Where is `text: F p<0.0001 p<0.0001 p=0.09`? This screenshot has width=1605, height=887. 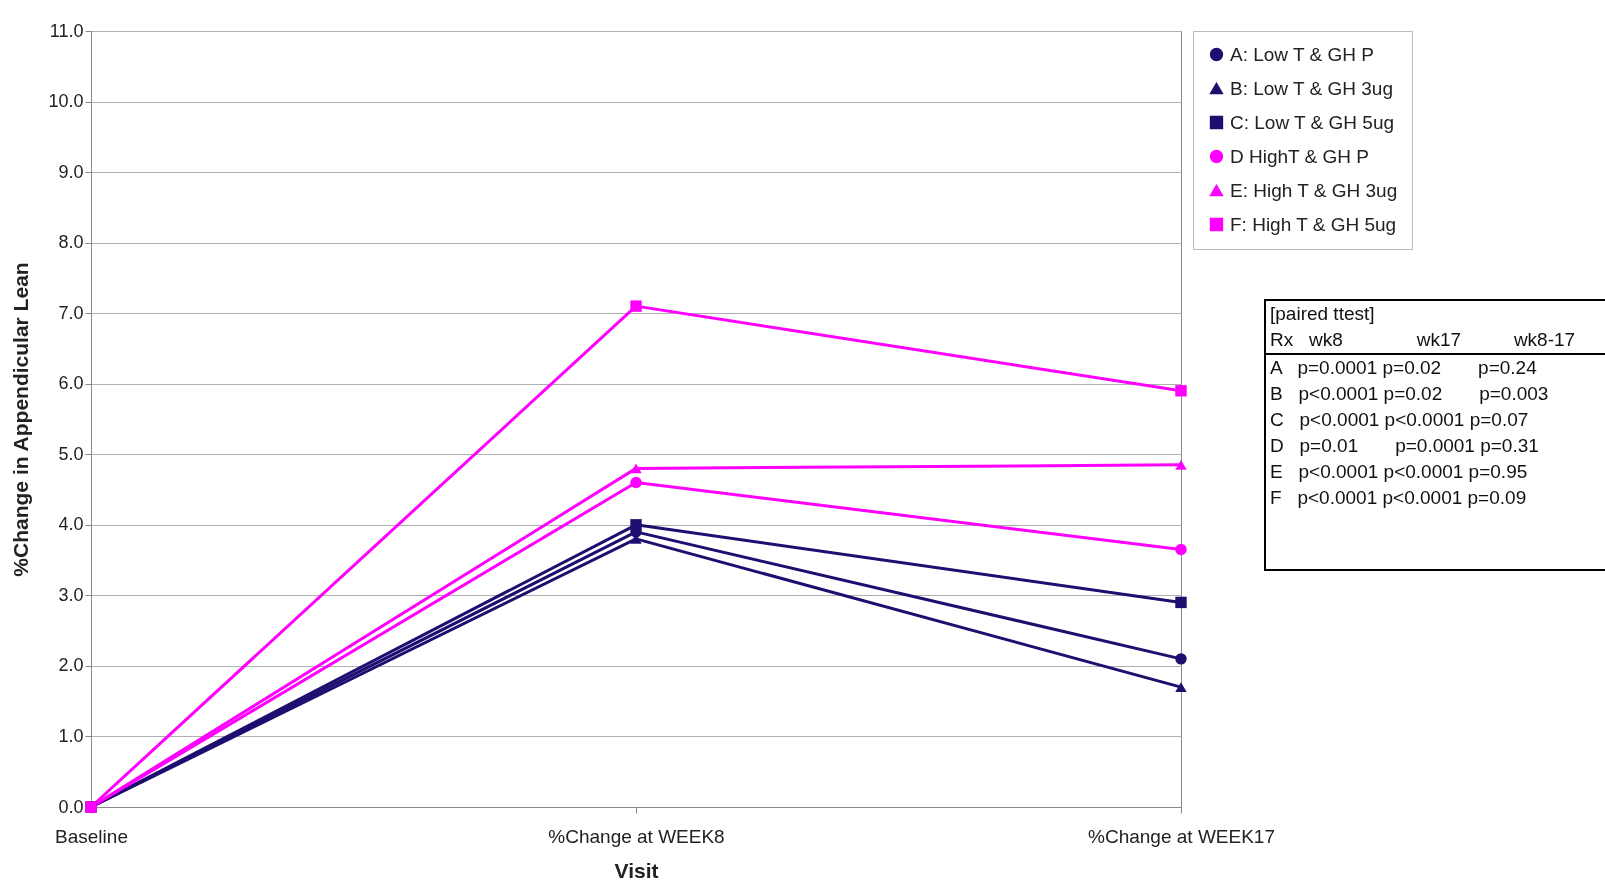
text: F p<0.0001 p<0.0001 p=0.09 is located at coordinates (1398, 498).